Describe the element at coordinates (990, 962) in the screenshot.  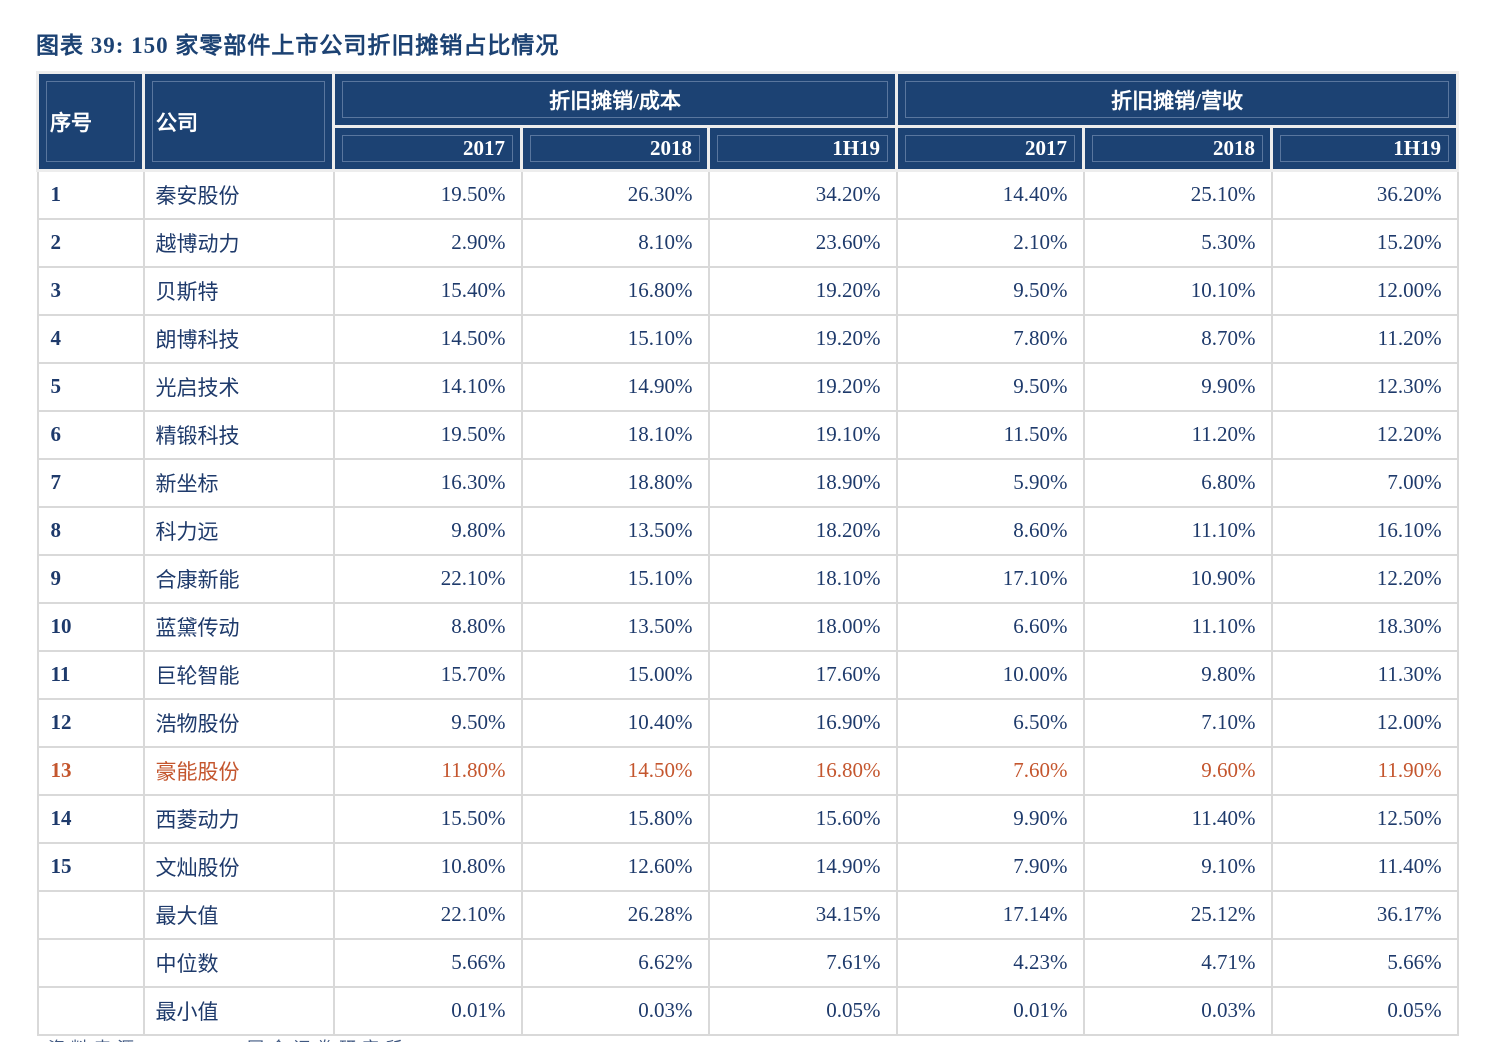
I see `value-cell: 4.23%` at that location.